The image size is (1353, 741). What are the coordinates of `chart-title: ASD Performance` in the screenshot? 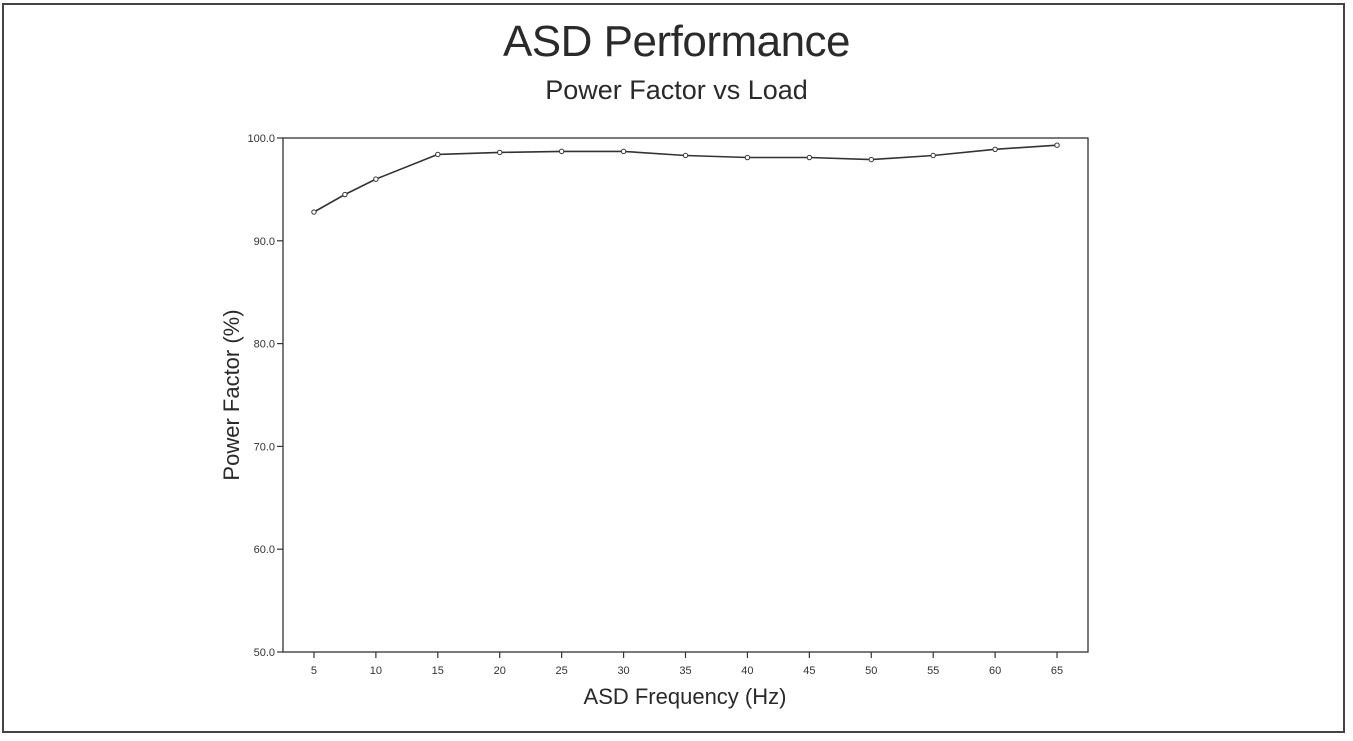 It's located at (676, 41).